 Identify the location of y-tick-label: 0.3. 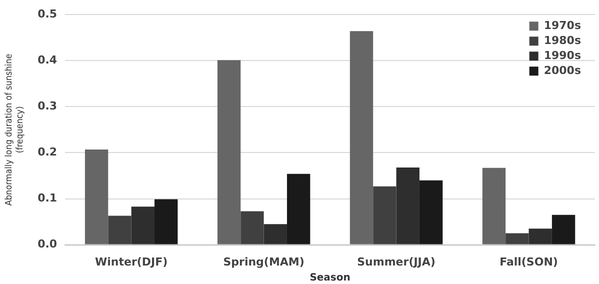
(48, 106).